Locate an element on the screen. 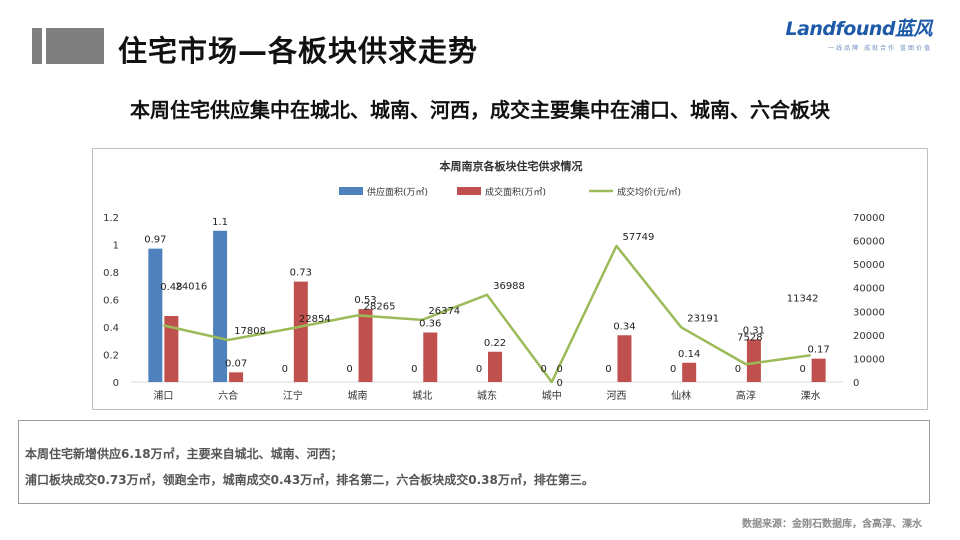 The height and width of the screenshot is (540, 960). y-left-tick: 0.6 is located at coordinates (111, 301).